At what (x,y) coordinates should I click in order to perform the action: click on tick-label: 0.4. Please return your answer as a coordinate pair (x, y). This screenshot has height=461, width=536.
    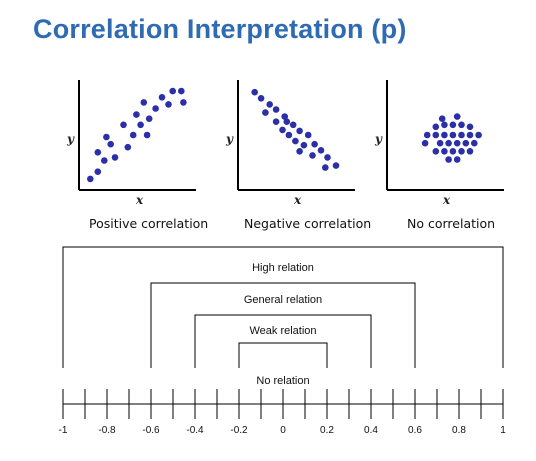
    Looking at the image, I should click on (371, 430).